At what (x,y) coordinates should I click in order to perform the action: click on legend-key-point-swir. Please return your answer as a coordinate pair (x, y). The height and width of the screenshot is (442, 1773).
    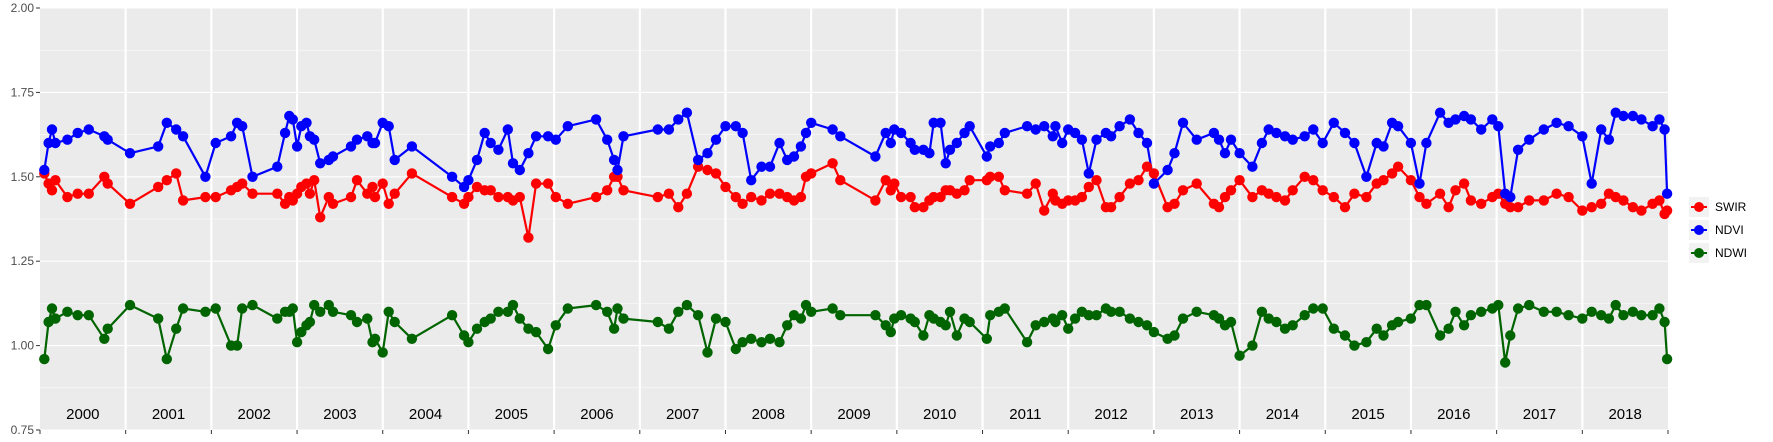
    Looking at the image, I should click on (1699, 207).